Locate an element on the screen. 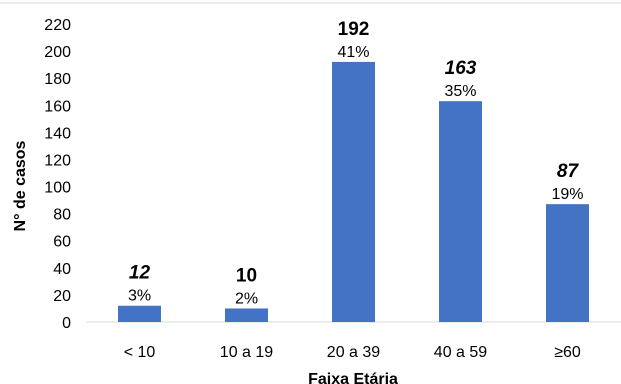 The width and height of the screenshot is (621, 384). value-label: 87 is located at coordinates (568, 171).